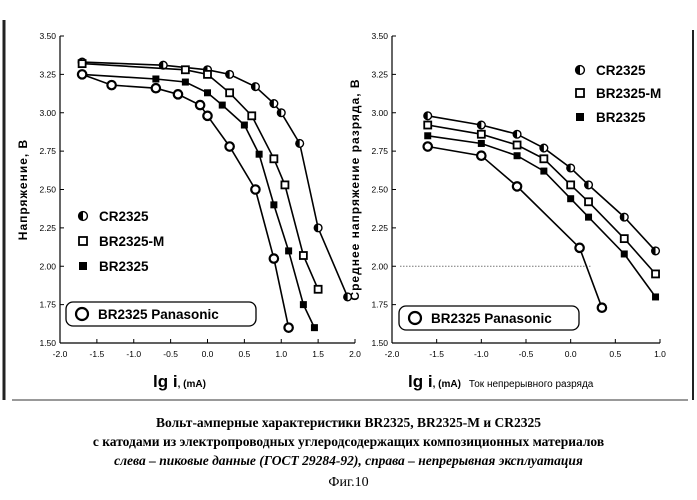 This screenshot has width=697, height=500. I want to click on right-series-cr2325, so click(542, 183).